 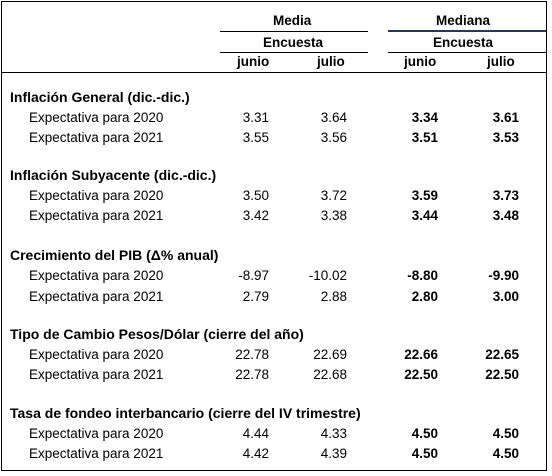 What do you see at coordinates (114, 255) in the screenshot?
I see `section-title: Crecimiento del PIB (Δ% anual)` at bounding box center [114, 255].